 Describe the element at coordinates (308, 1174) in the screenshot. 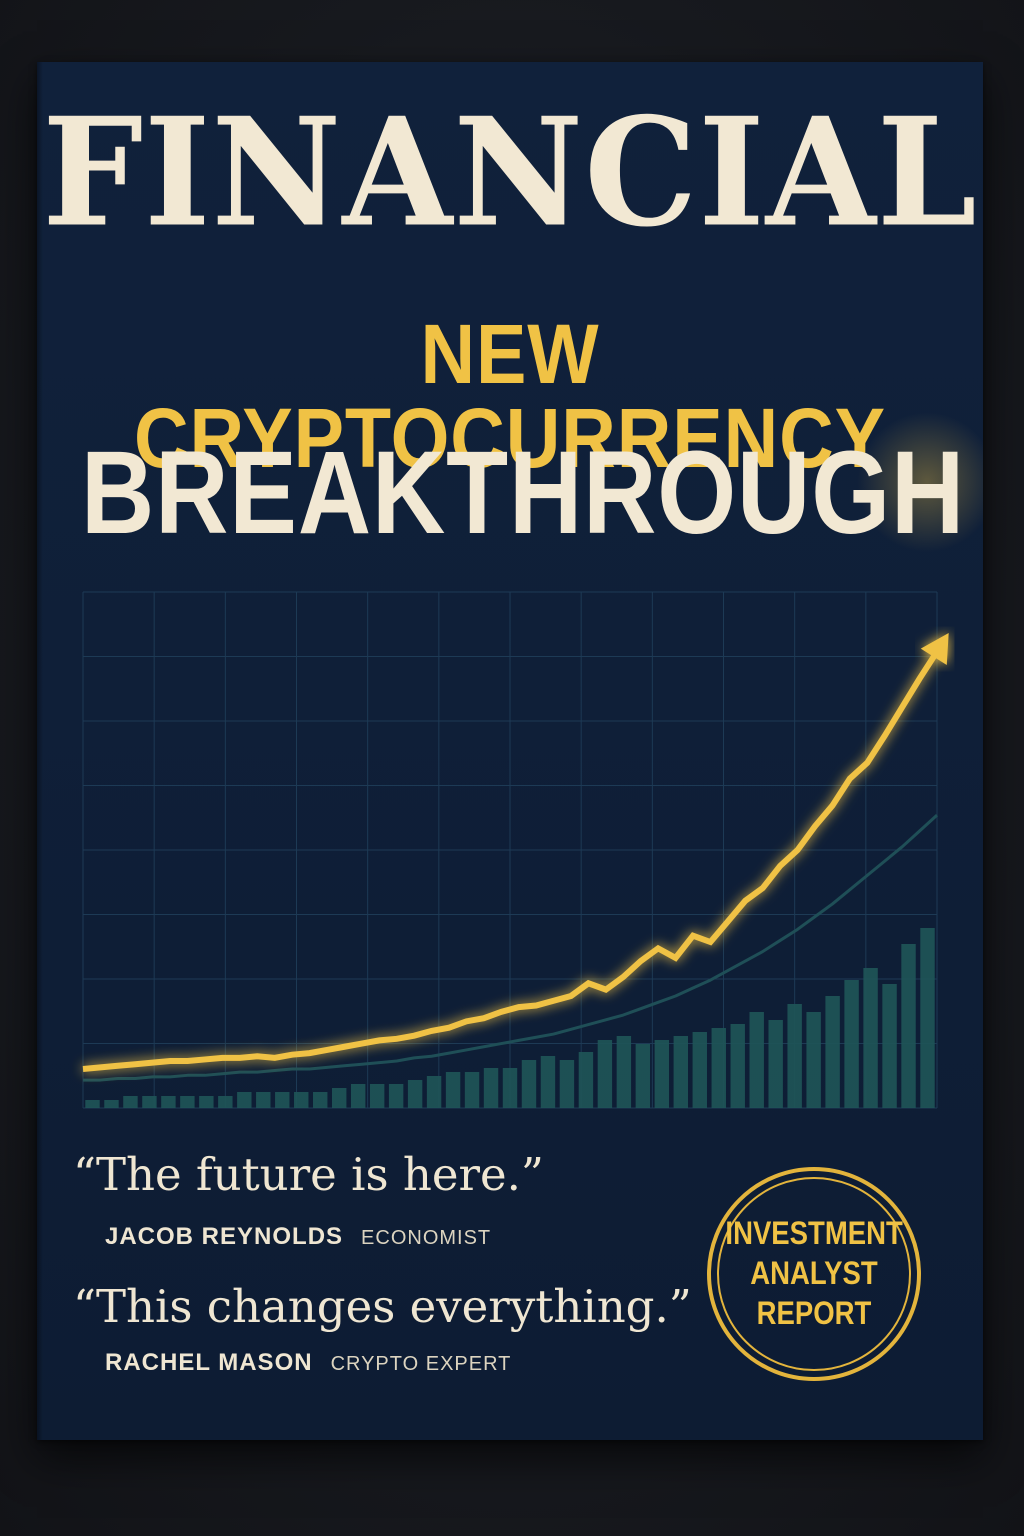

I see `quote-1-text: “The future is here.”` at that location.